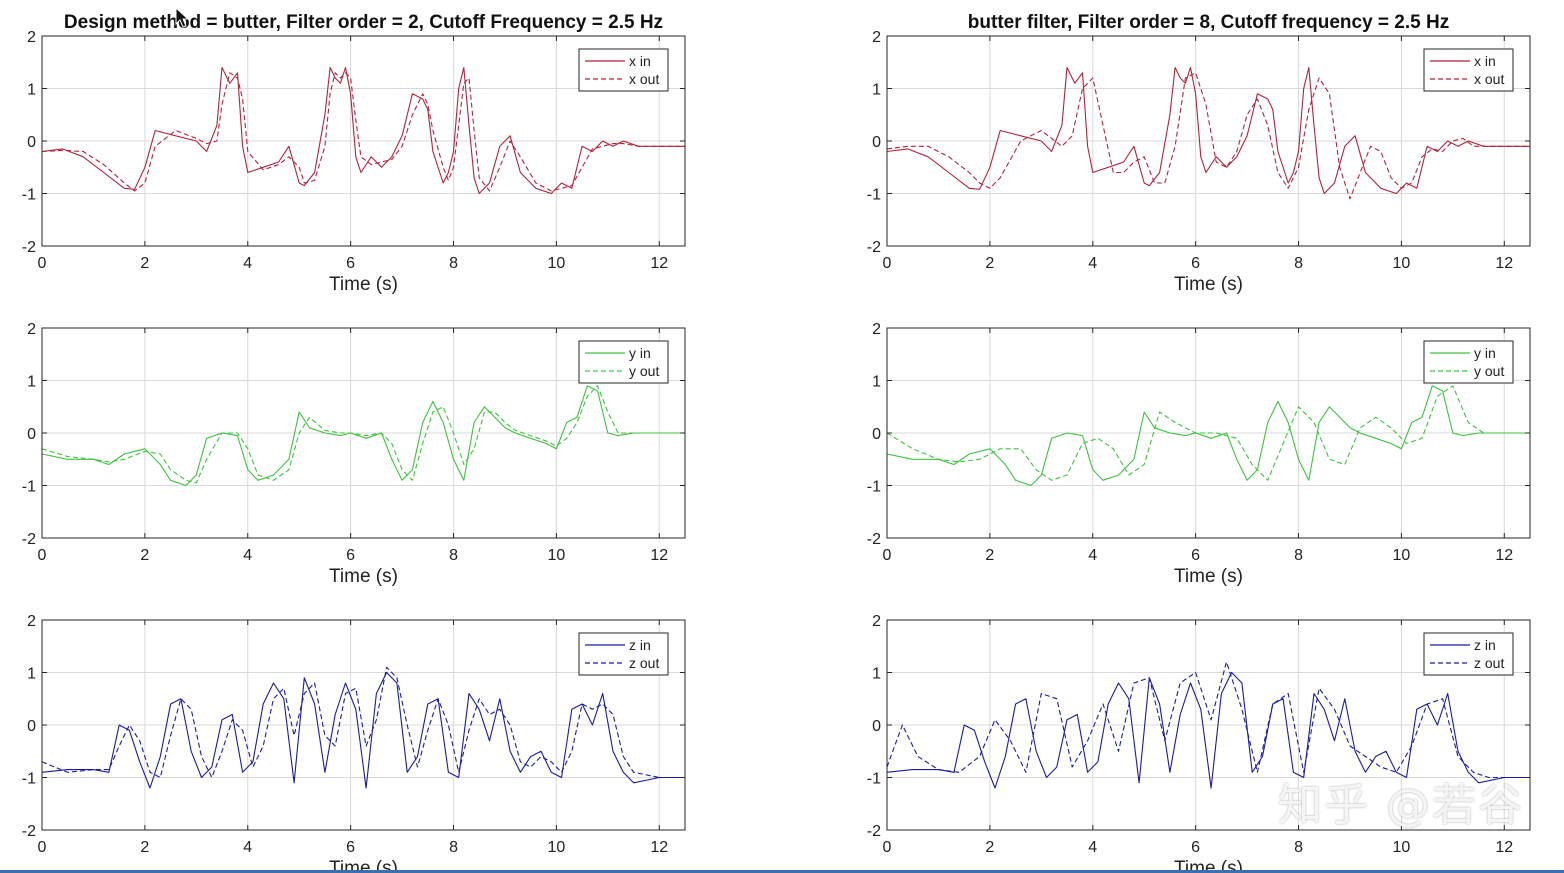  I want to click on mouse-cursor-icon, so click(182, 17).